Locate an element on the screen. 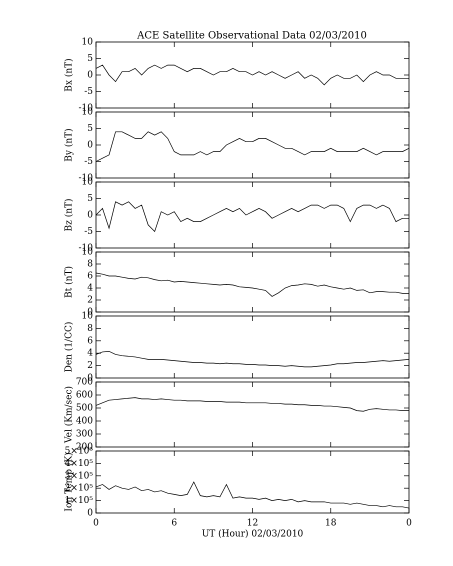 This screenshot has width=453, height=566. y-tick-label: 400 is located at coordinates (84, 422).